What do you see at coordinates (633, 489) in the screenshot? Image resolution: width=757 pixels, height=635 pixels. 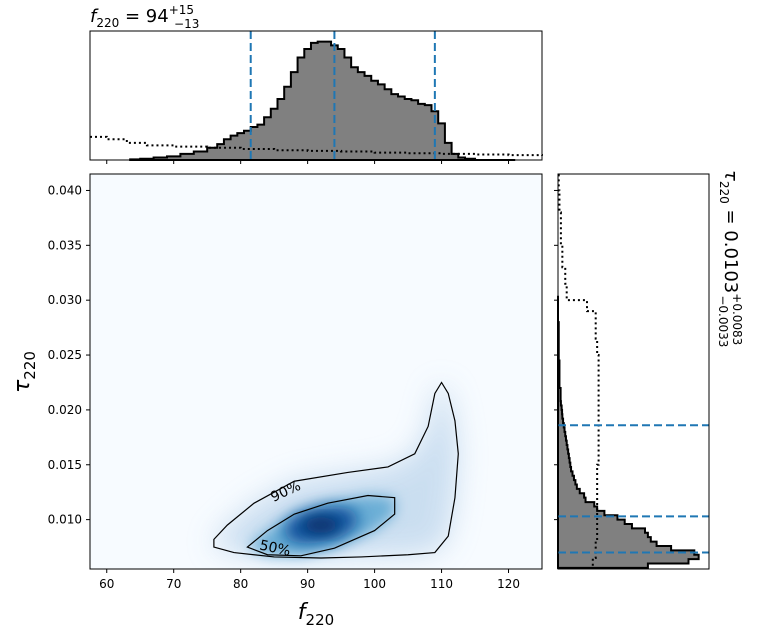 I see `right-credible-lines` at bounding box center [633, 489].